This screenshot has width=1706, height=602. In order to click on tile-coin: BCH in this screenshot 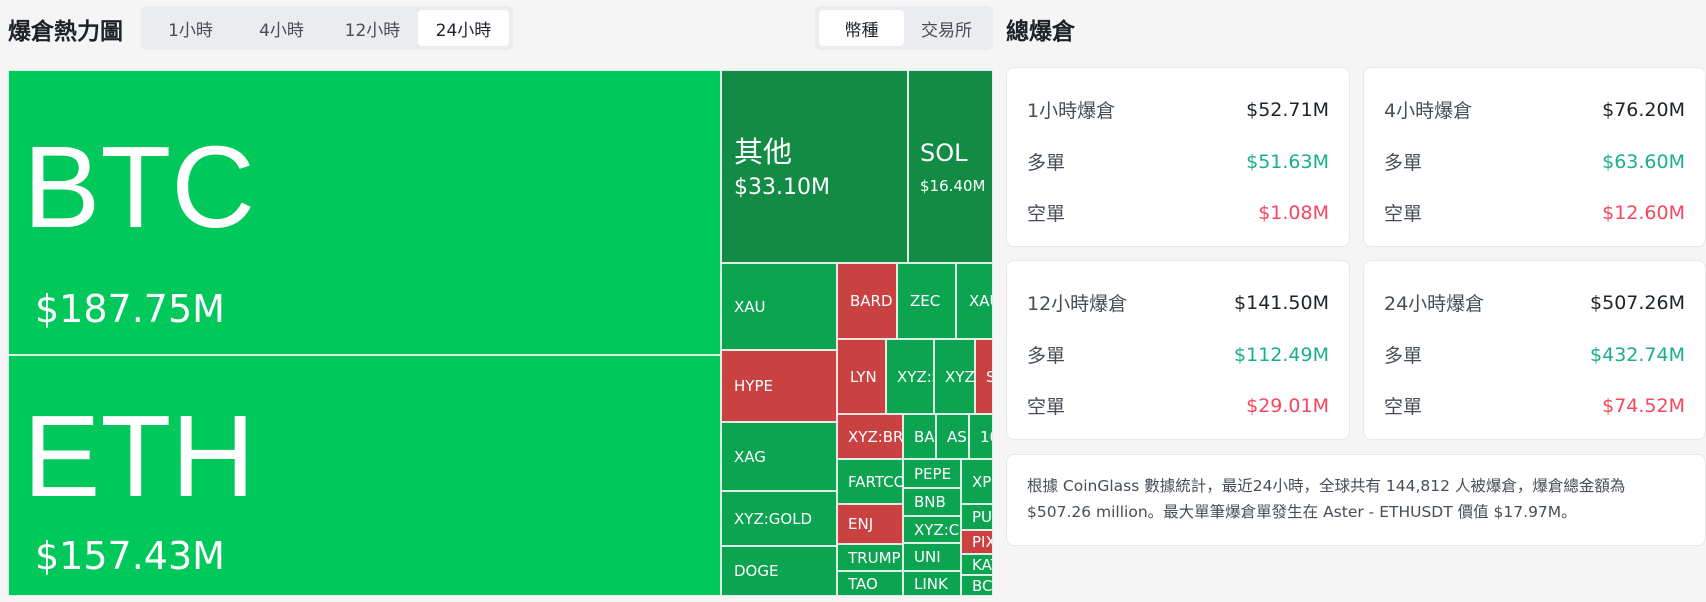, I will do `click(977, 585)`.